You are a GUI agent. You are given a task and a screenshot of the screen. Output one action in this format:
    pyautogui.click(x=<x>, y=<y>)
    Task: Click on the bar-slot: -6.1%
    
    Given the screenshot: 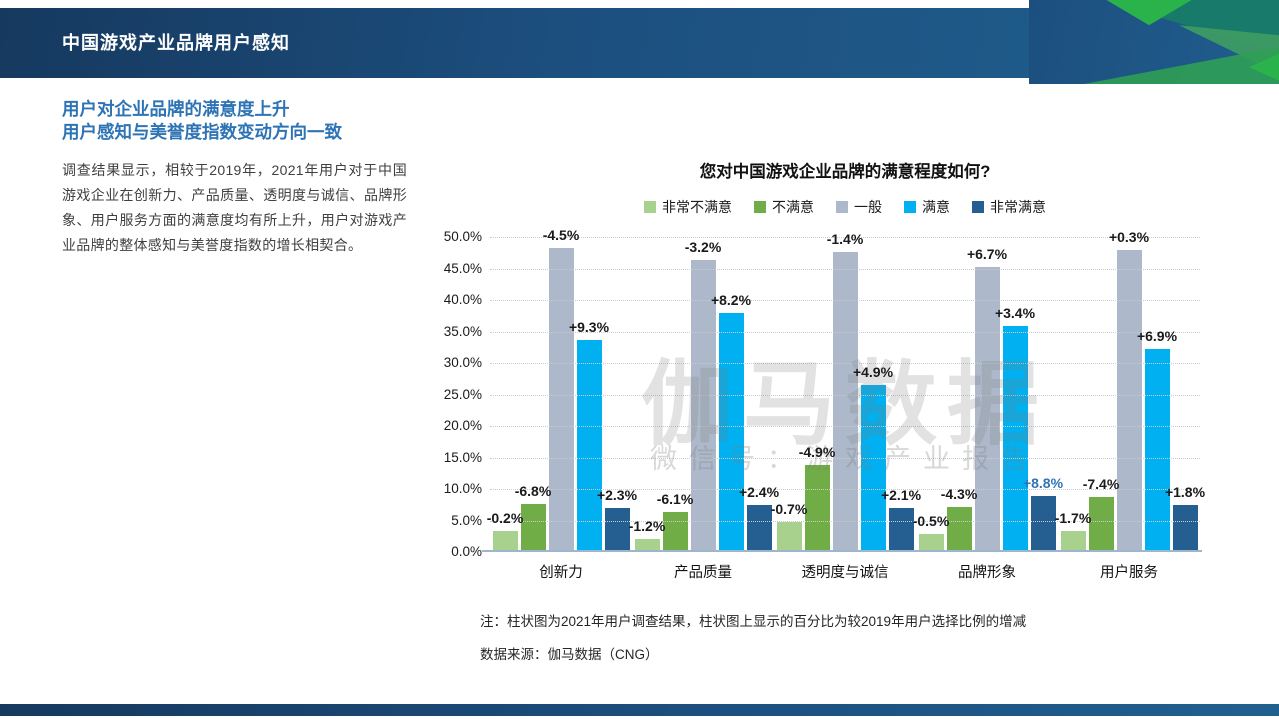 What is the action you would take?
    pyautogui.click(x=675, y=394)
    